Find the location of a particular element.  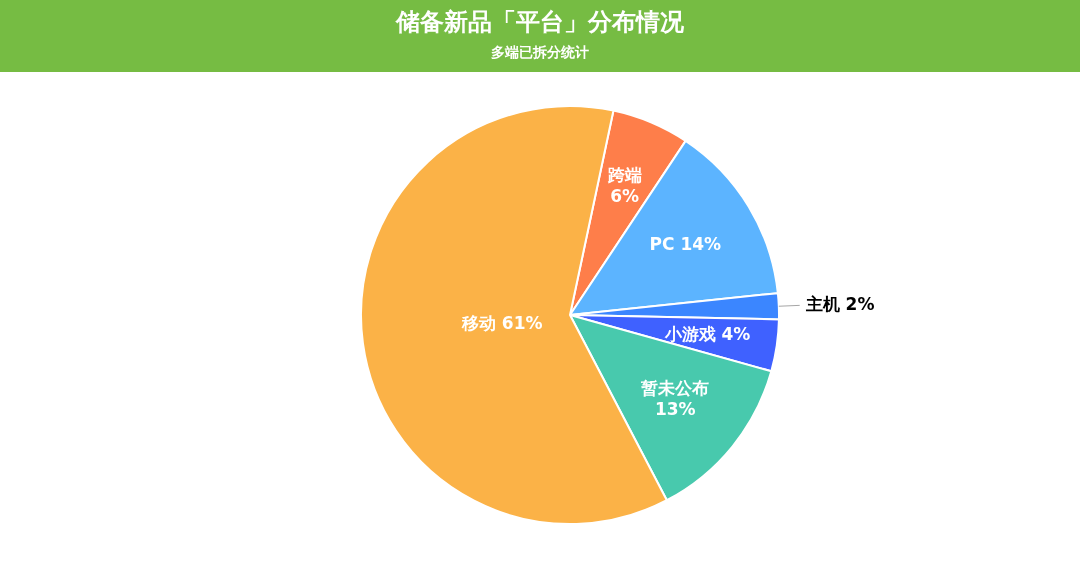

slice-label: 跨端 is located at coordinates (624, 175).